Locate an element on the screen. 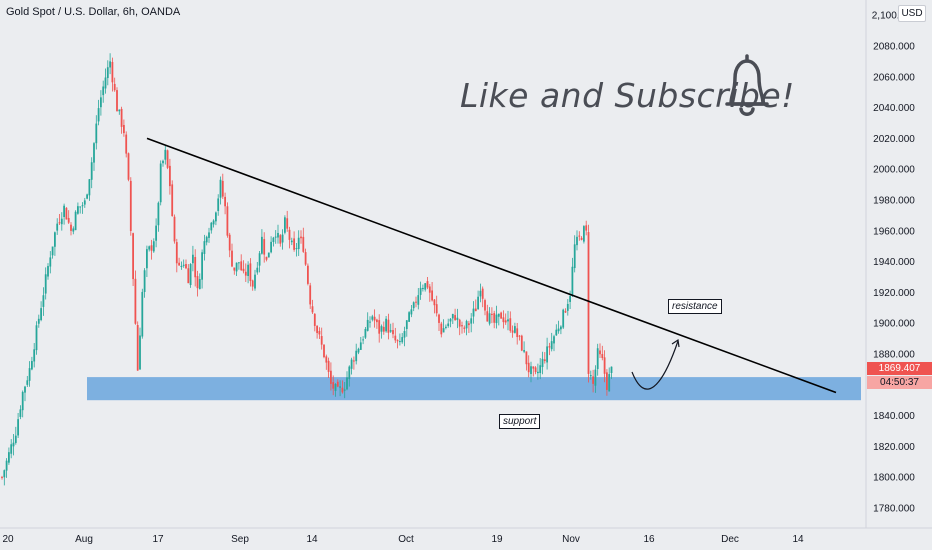  support-zone is located at coordinates (474, 389).